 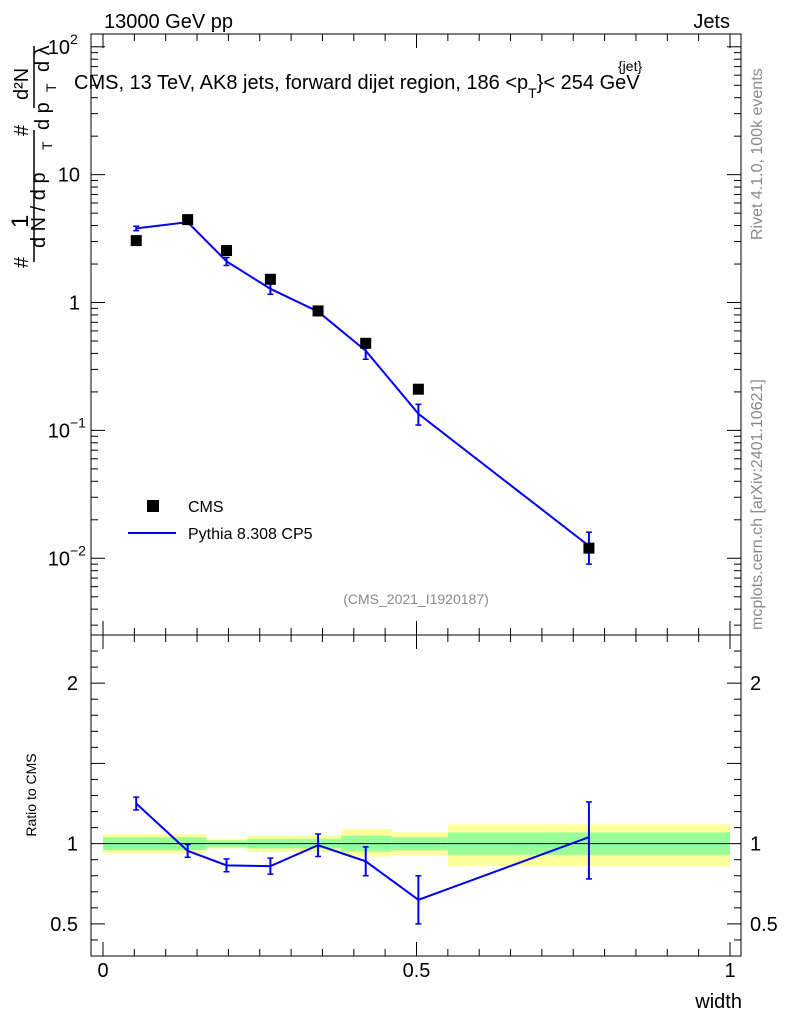 What do you see at coordinates (220, 521) in the screenshot?
I see `legend: CMS Pythia 8.308 CP5` at bounding box center [220, 521].